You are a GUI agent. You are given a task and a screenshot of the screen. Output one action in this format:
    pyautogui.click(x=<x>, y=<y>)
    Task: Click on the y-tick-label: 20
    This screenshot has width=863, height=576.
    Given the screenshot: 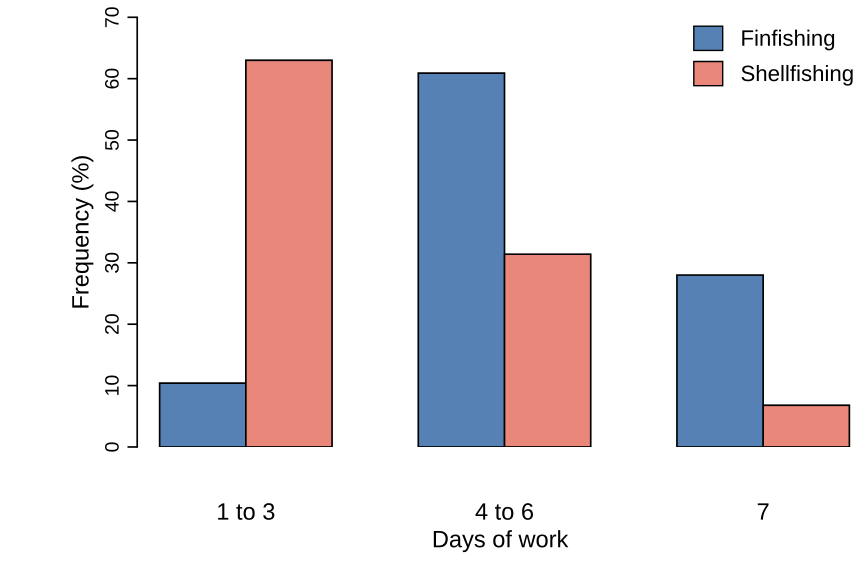 What is the action you would take?
    pyautogui.click(x=112, y=324)
    